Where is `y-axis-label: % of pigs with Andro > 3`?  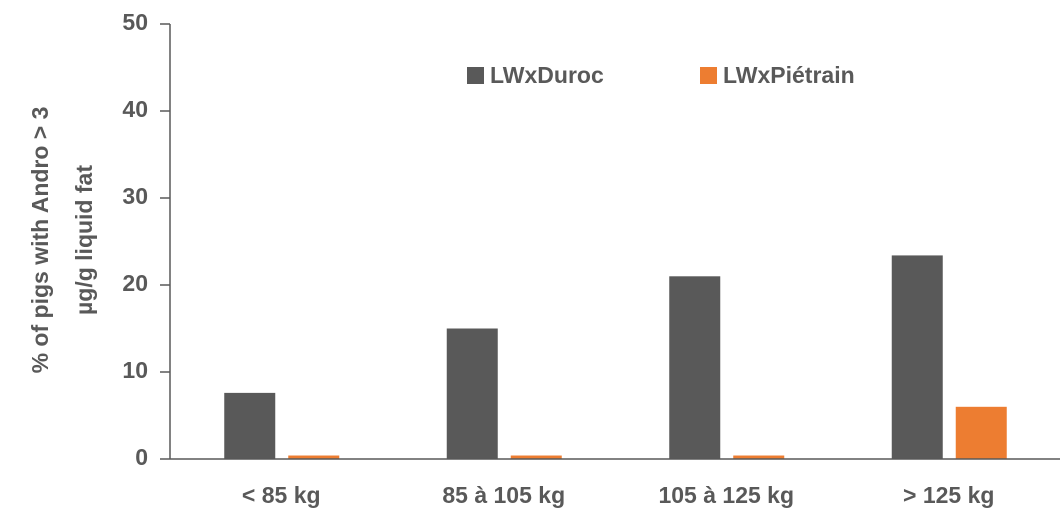 y-axis-label: % of pigs with Andro > 3 is located at coordinates (40, 240).